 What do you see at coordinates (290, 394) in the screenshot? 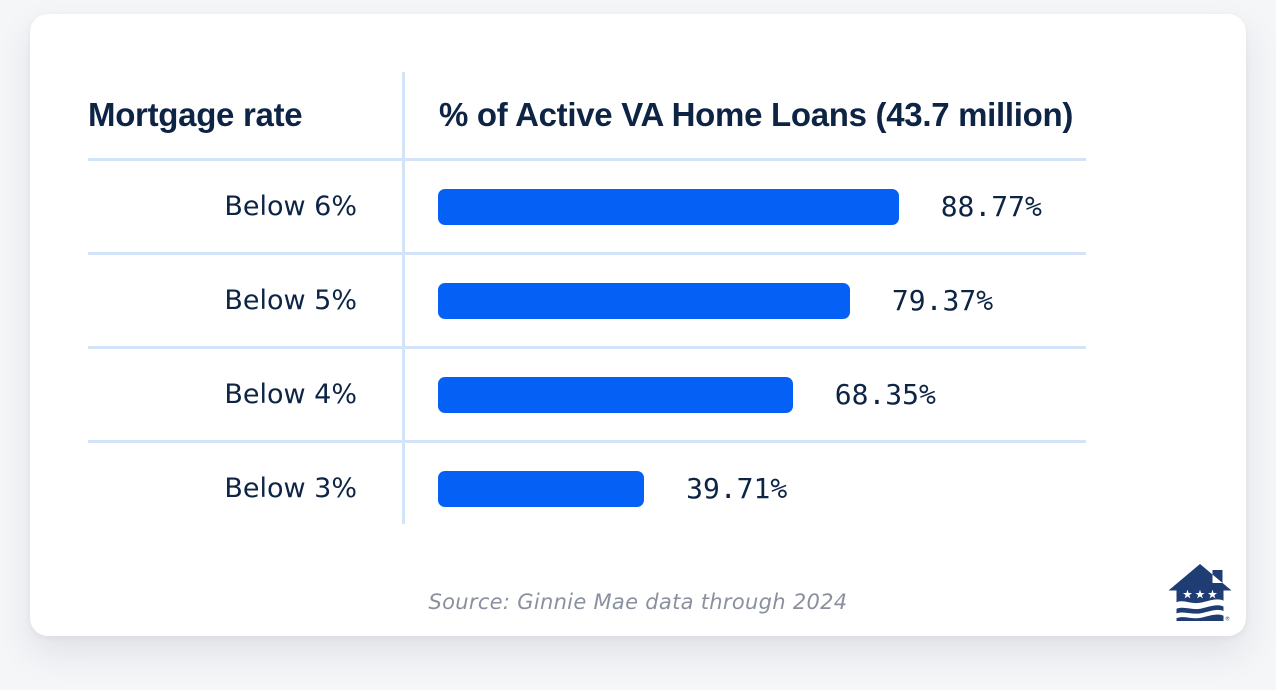
I see `rate-label: Below 4%` at bounding box center [290, 394].